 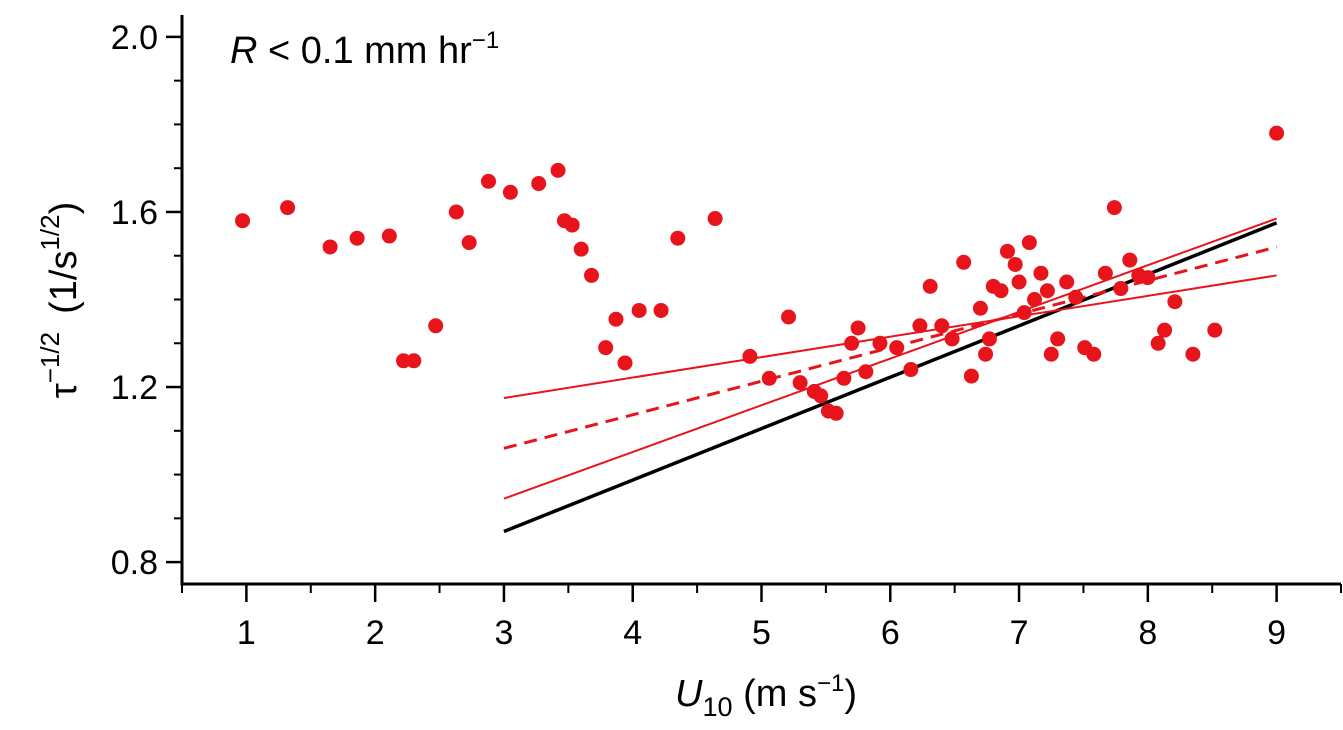 I want to click on y-tick-label: 1.2, so click(x=134, y=388).